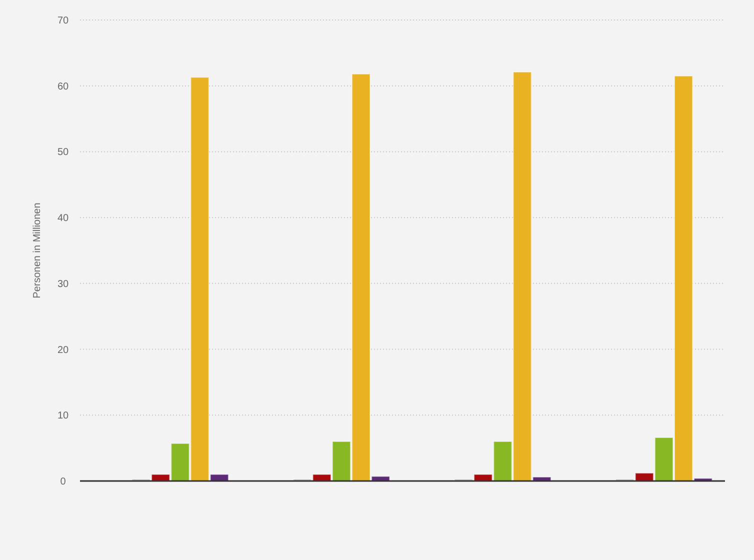 This screenshot has height=560, width=754. I want to click on y-tick-label: 70, so click(63, 21).